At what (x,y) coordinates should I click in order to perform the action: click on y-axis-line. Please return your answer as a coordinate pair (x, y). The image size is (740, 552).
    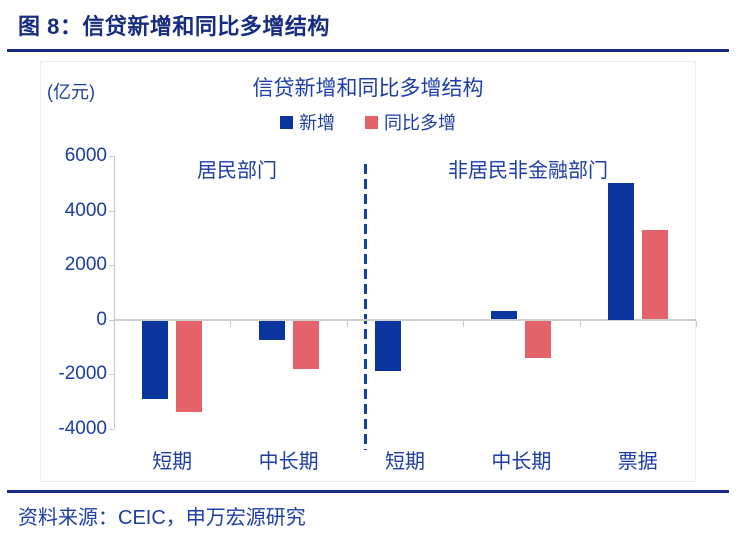
    Looking at the image, I should click on (114, 292).